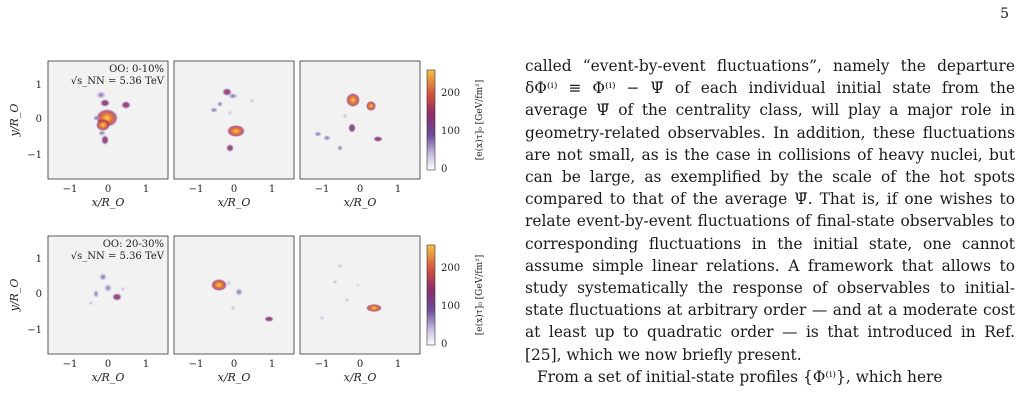 The height and width of the screenshot is (408, 1021). I want to click on annotation-r1-line2: √s_NN = 5.36 TeV, so click(118, 81).